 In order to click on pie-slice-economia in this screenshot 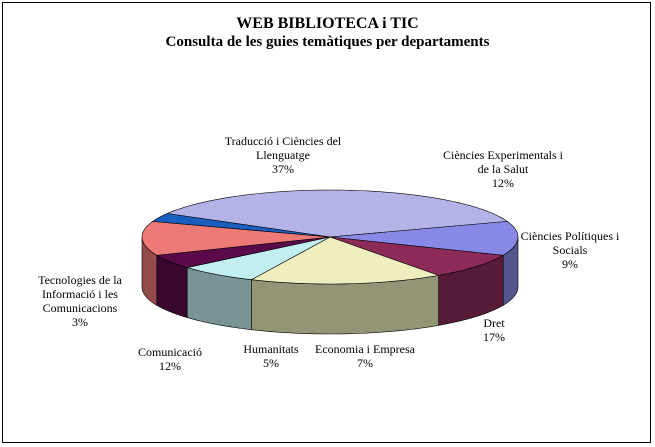, I will do `click(259, 258)`.